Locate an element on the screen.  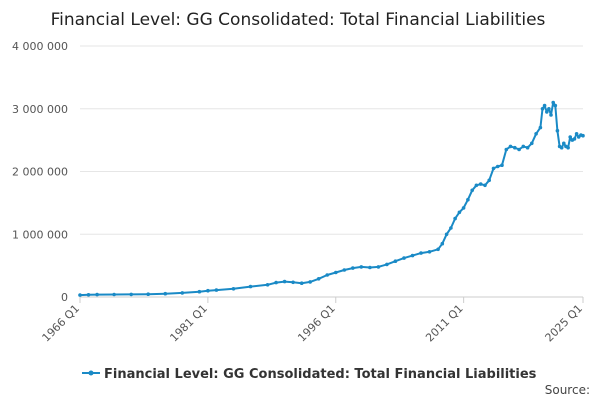
x-axis: 1966 Q1 1981 Q1 1996 Q1 2011 Q1 2025 Q1 is located at coordinates (313, 321).